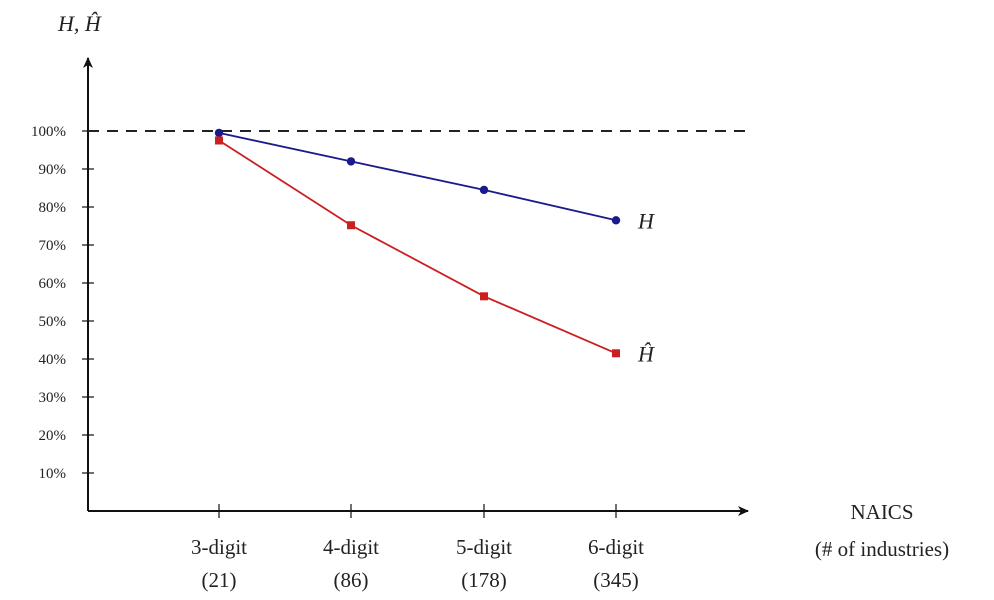 The image size is (994, 600). I want to click on x-tick-label: 5-digit, so click(484, 547).